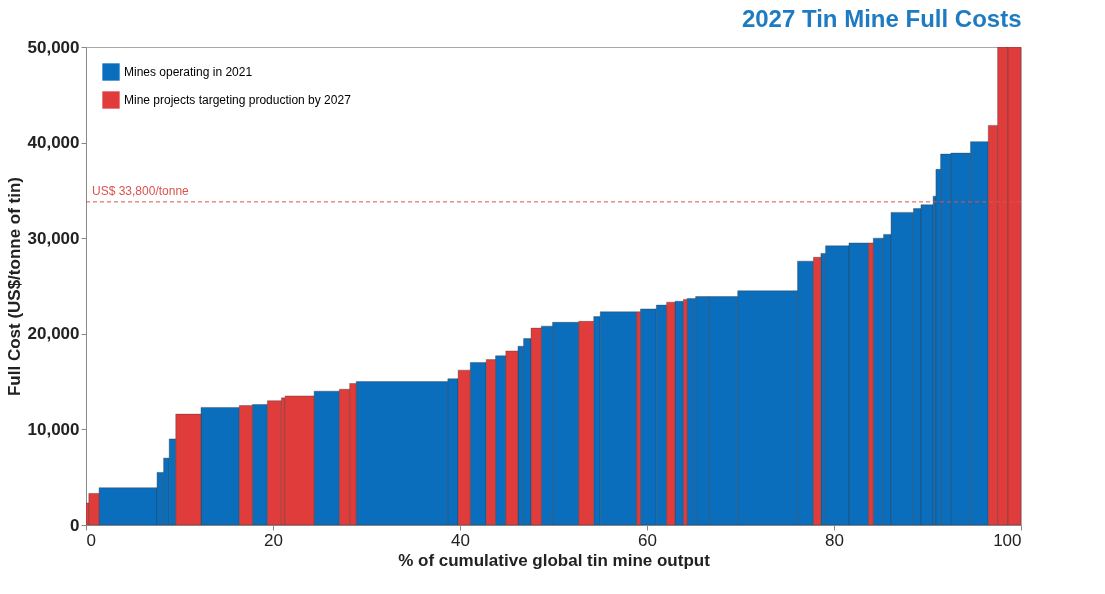 This screenshot has width=1105, height=594. Describe the element at coordinates (53, 238) in the screenshot. I see `y-tick-label: 30,000` at that location.